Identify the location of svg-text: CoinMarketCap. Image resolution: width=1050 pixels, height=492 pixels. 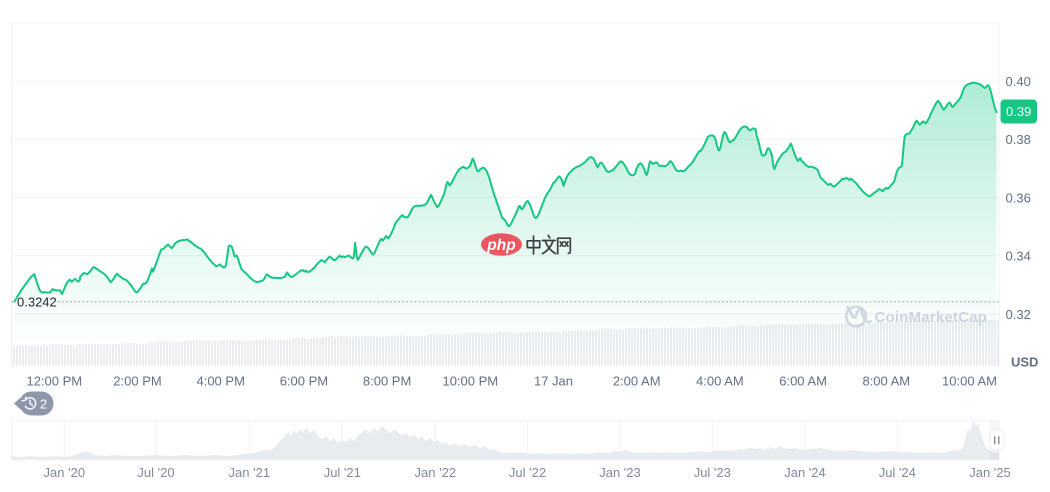
(931, 317).